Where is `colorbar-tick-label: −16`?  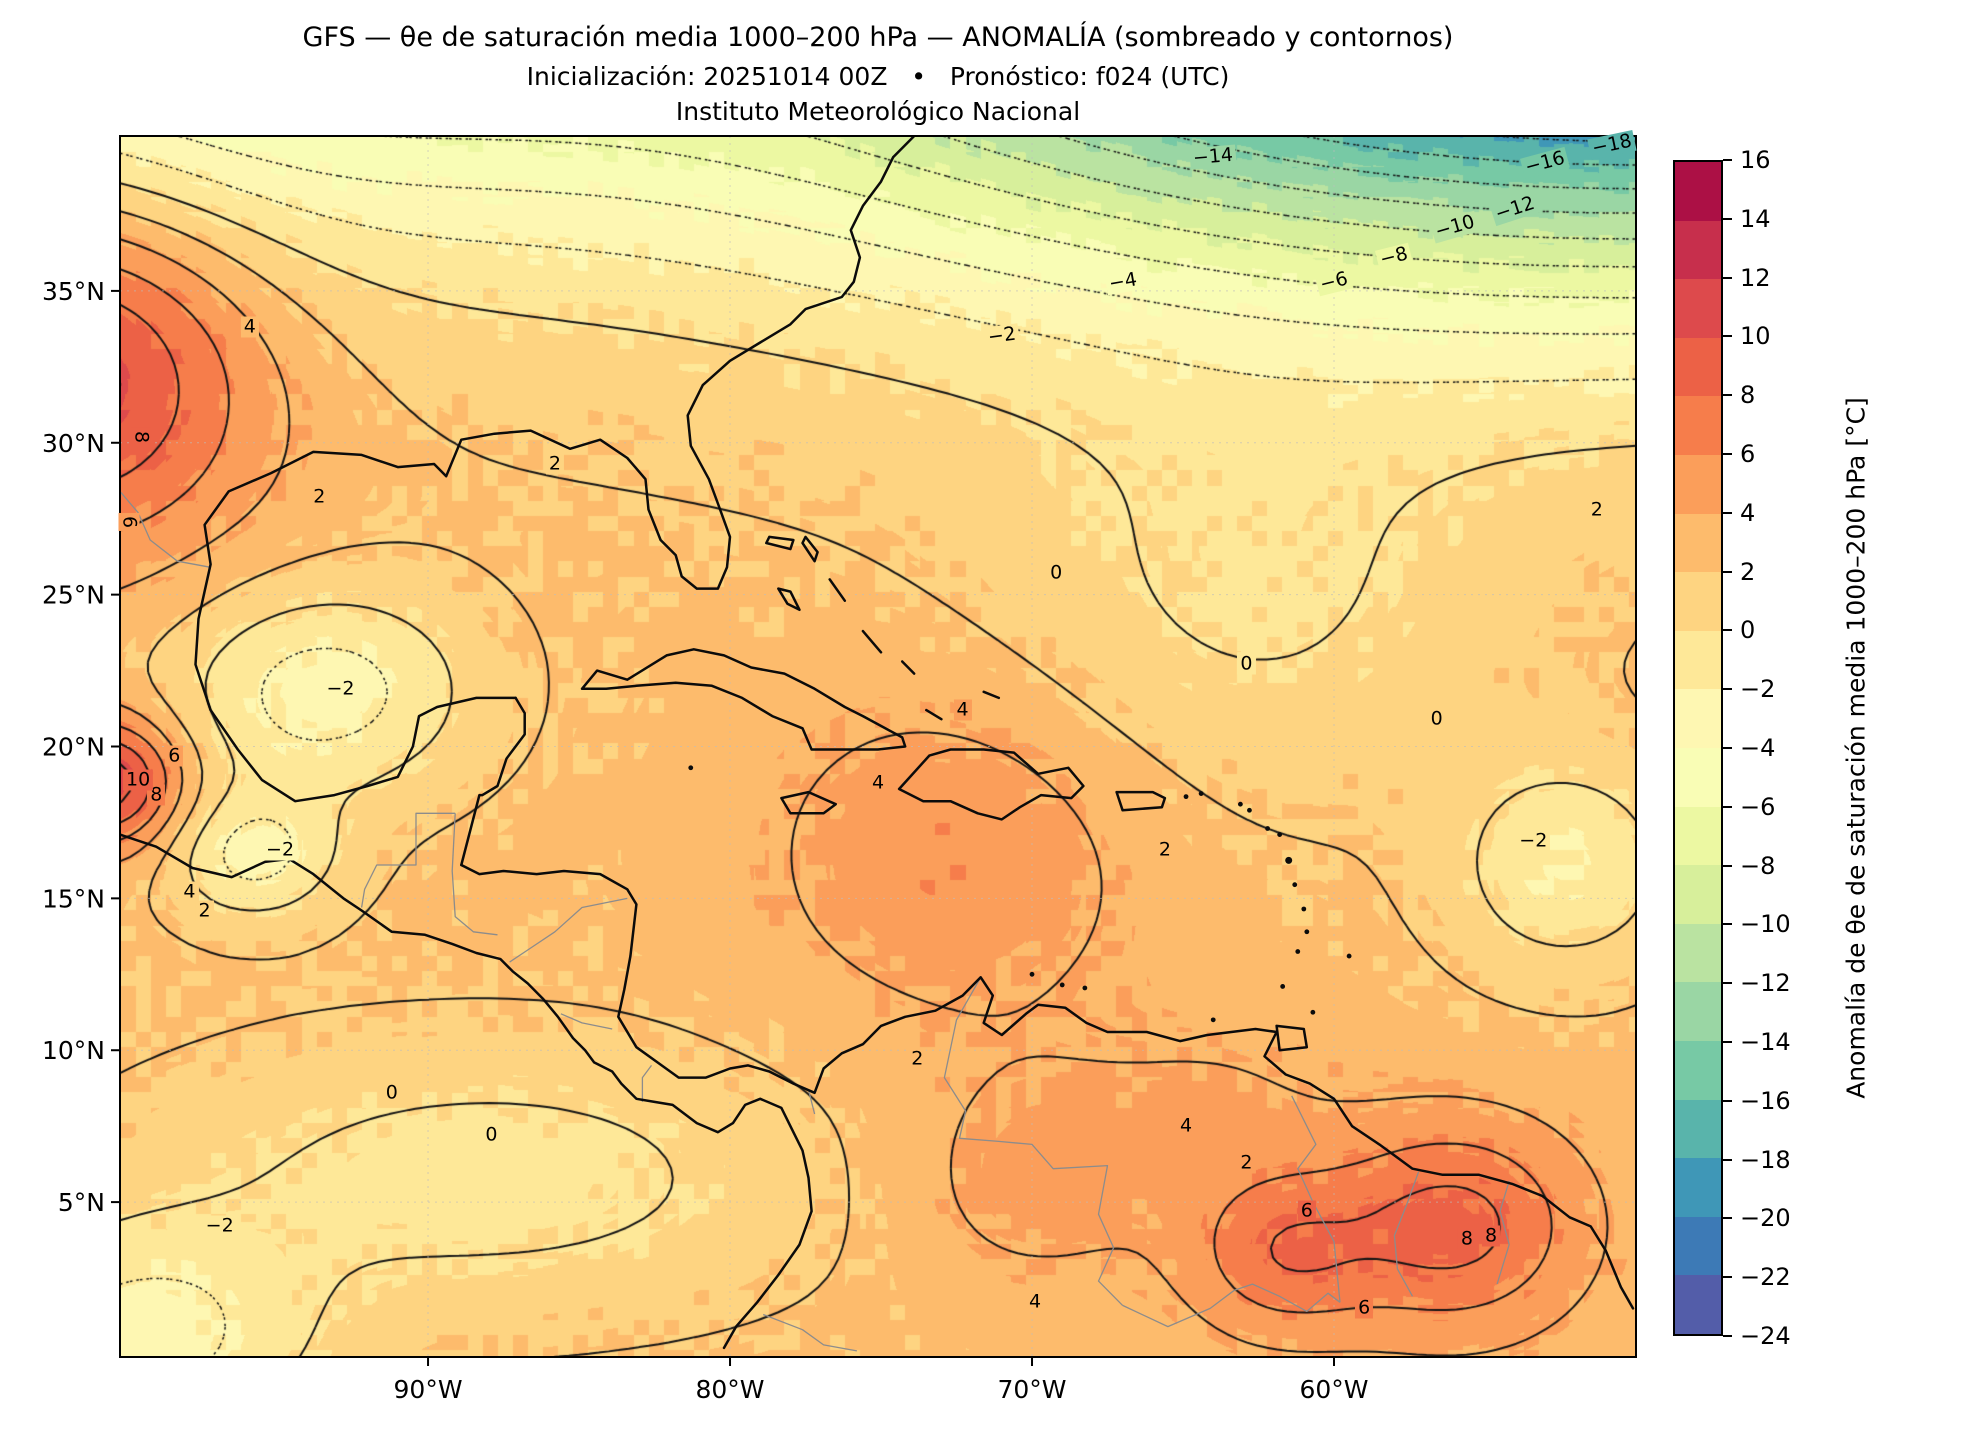 colorbar-tick-label: −16 is located at coordinates (1765, 1100).